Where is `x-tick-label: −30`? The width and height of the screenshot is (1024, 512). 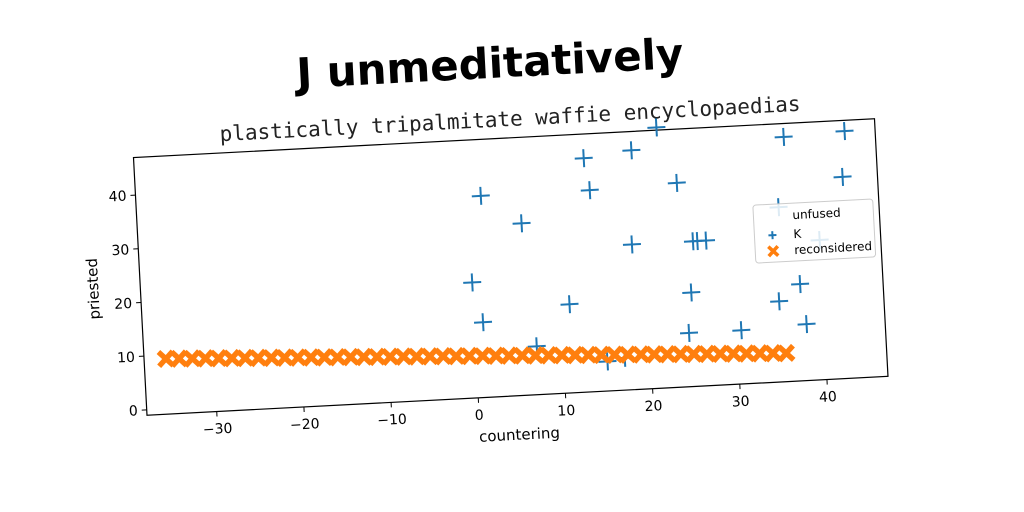
x-tick-label: −30 is located at coordinates (218, 430).